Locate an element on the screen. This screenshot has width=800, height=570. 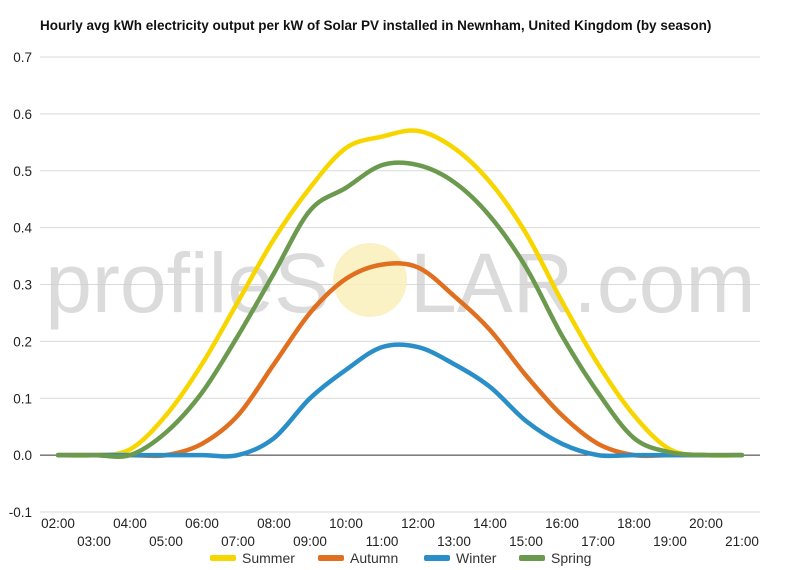
watermark-sun-icon is located at coordinates (370, 280).